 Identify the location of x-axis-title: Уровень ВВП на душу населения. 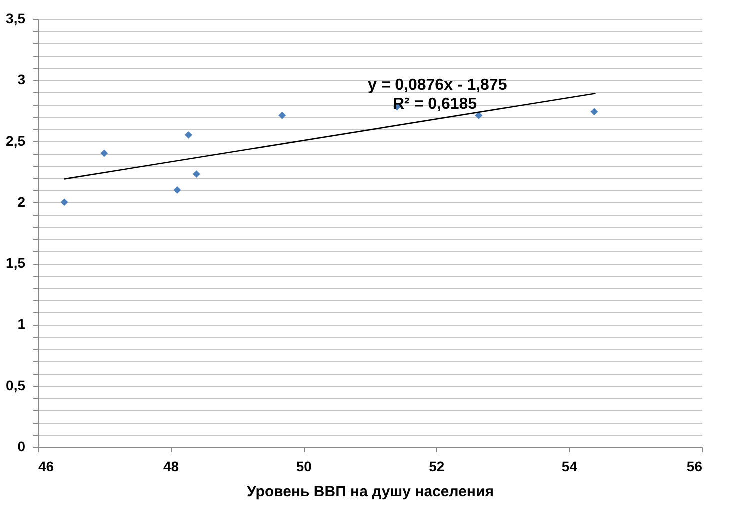
(370, 492).